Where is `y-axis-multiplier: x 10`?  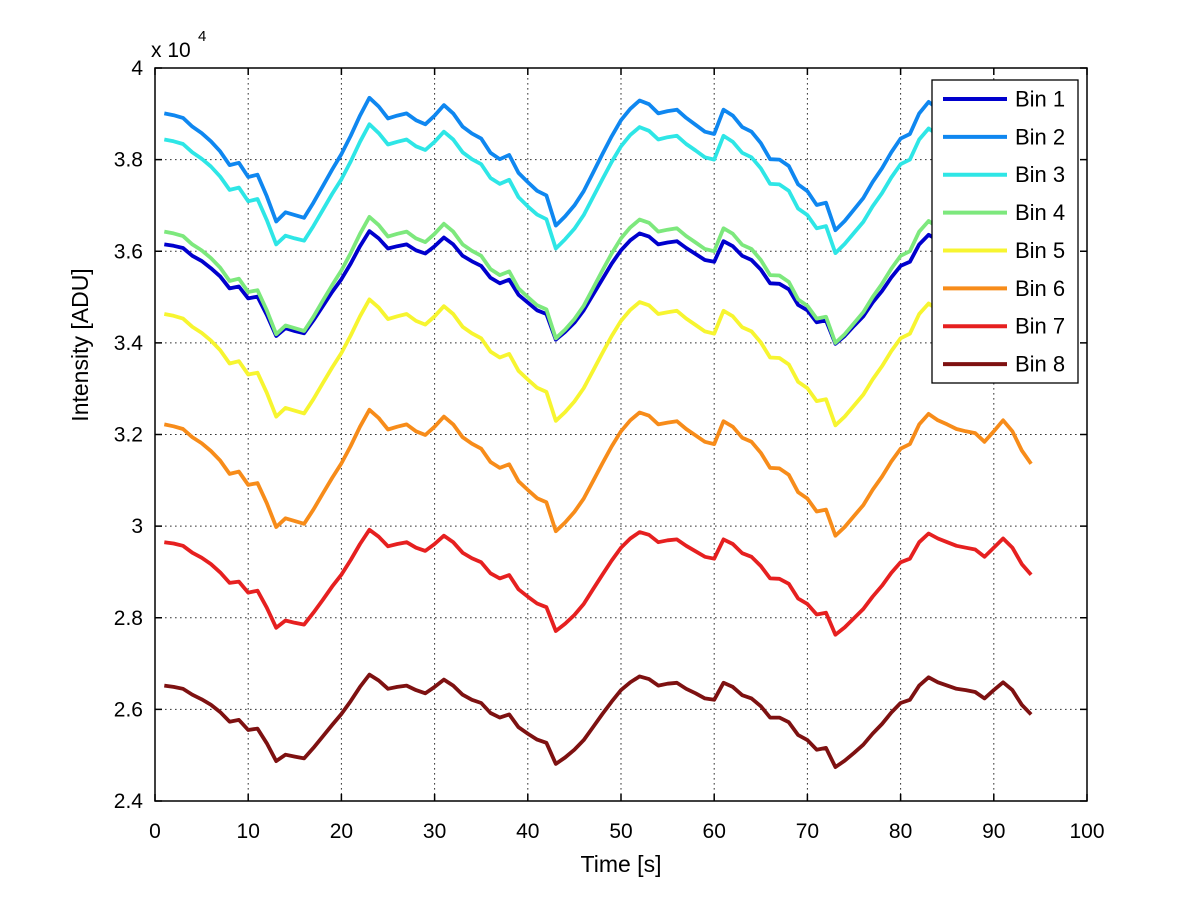
y-axis-multiplier: x 10 is located at coordinates (171, 50).